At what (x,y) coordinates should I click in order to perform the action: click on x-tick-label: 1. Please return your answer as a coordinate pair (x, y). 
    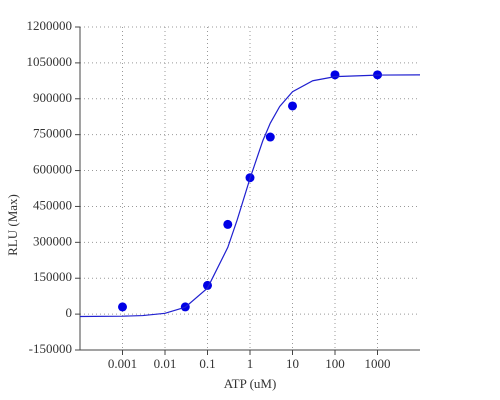
    Looking at the image, I should click on (250, 363).